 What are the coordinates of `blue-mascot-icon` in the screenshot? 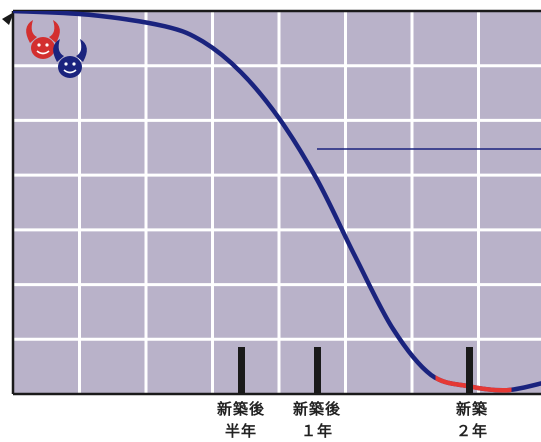 It's located at (70, 58).